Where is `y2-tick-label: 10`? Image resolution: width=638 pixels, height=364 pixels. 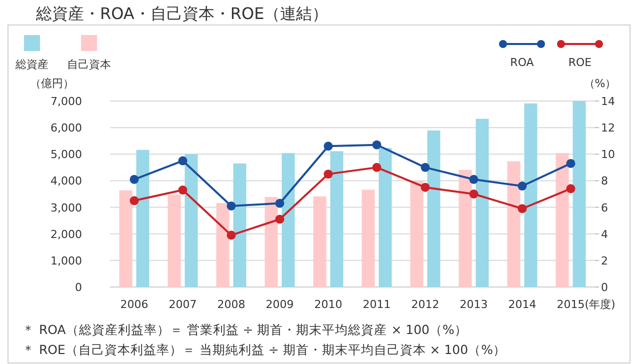
y2-tick-label: 10 is located at coordinates (608, 155).